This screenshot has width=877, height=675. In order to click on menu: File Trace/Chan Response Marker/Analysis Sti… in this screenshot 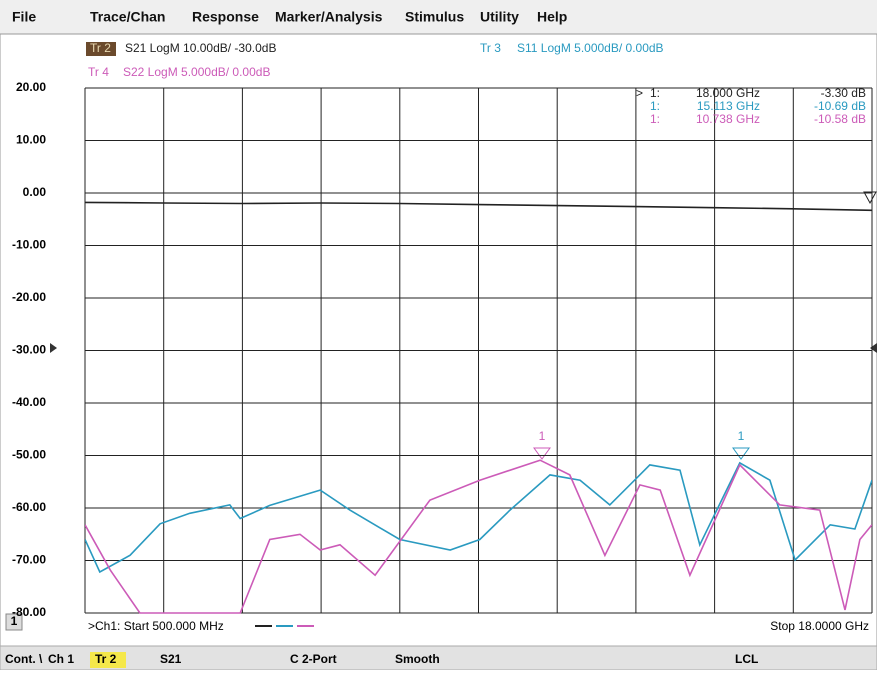, I will do `click(289, 17)`.